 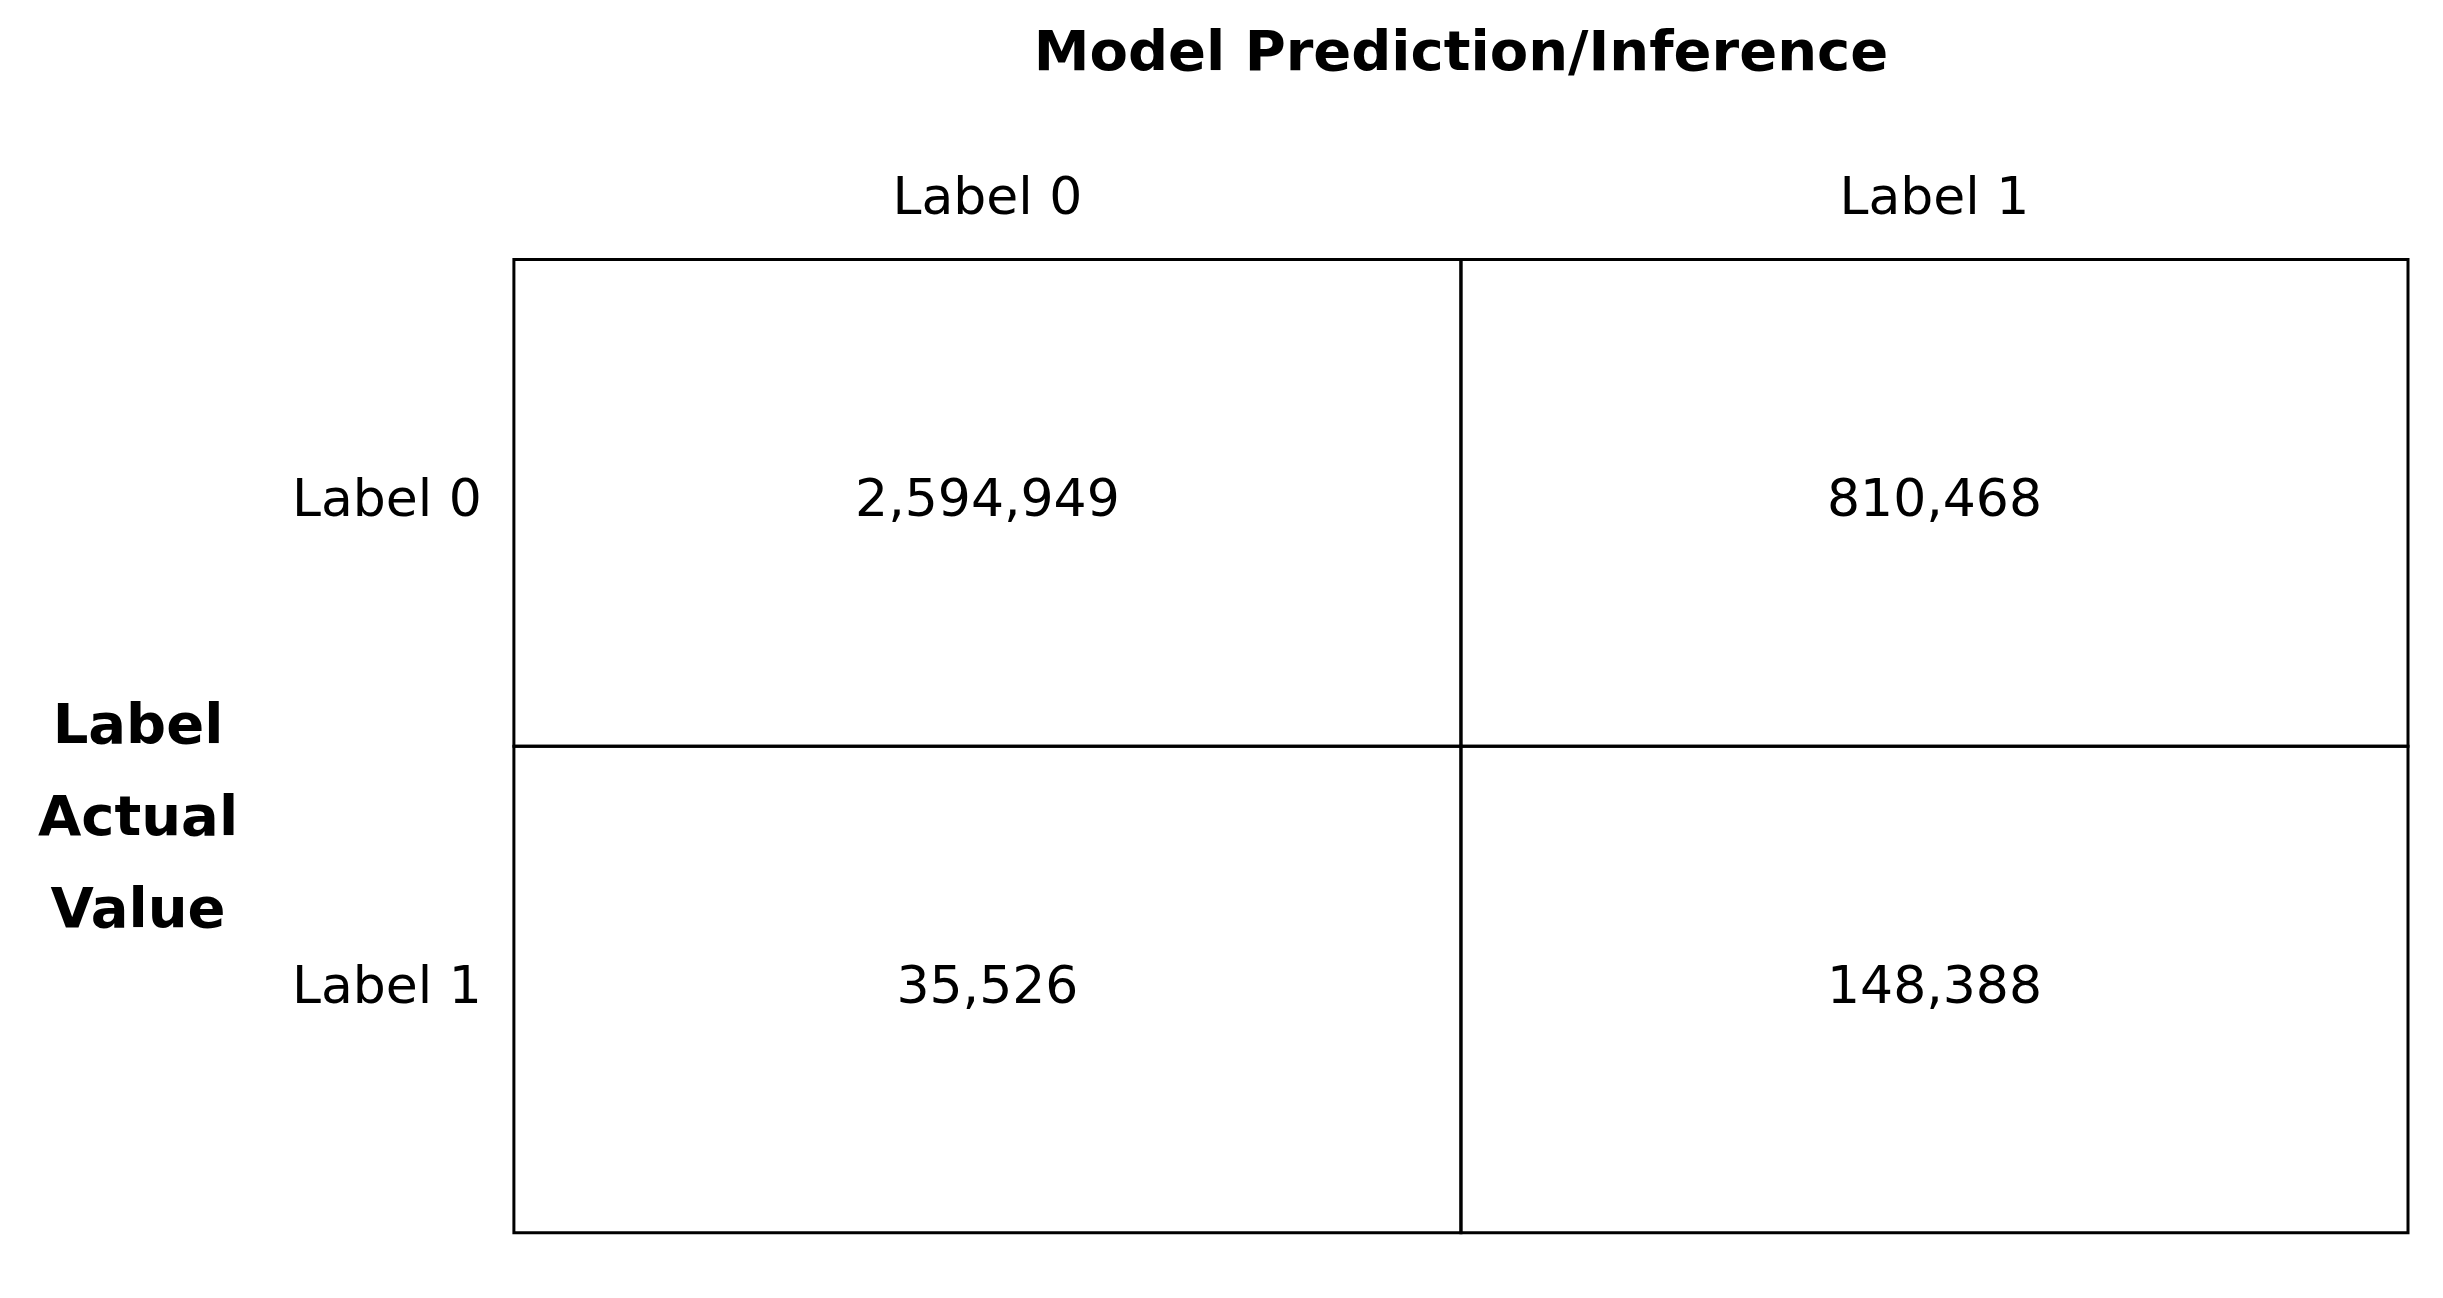 I want to click on data-label: 810,468, so click(x=1934, y=498).